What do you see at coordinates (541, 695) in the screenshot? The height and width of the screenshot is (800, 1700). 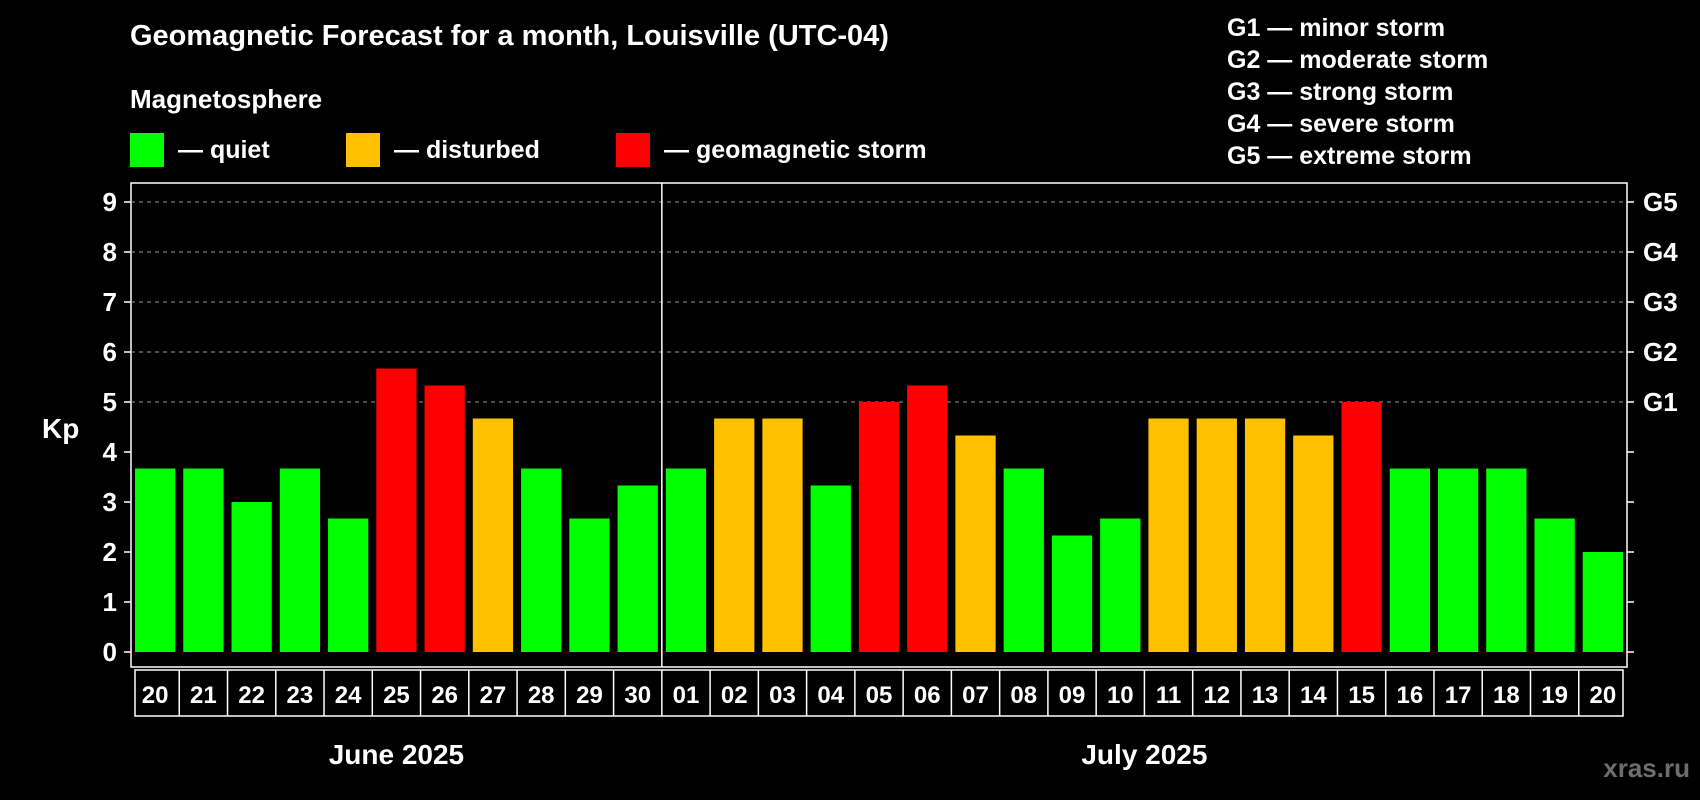 I see `date-label-8: 28` at bounding box center [541, 695].